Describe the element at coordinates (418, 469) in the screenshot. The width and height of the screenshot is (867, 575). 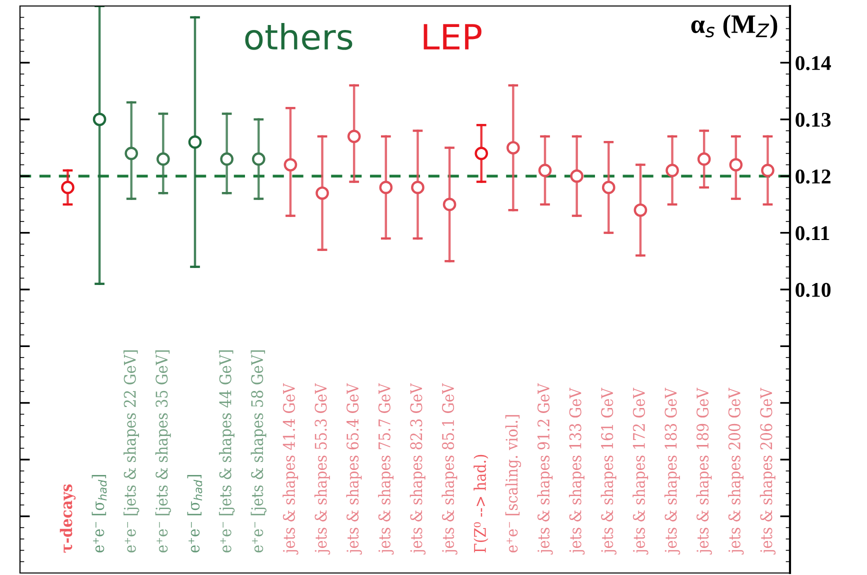
I see `x-tick-label: jets & shapes 82.3 GeV` at that location.